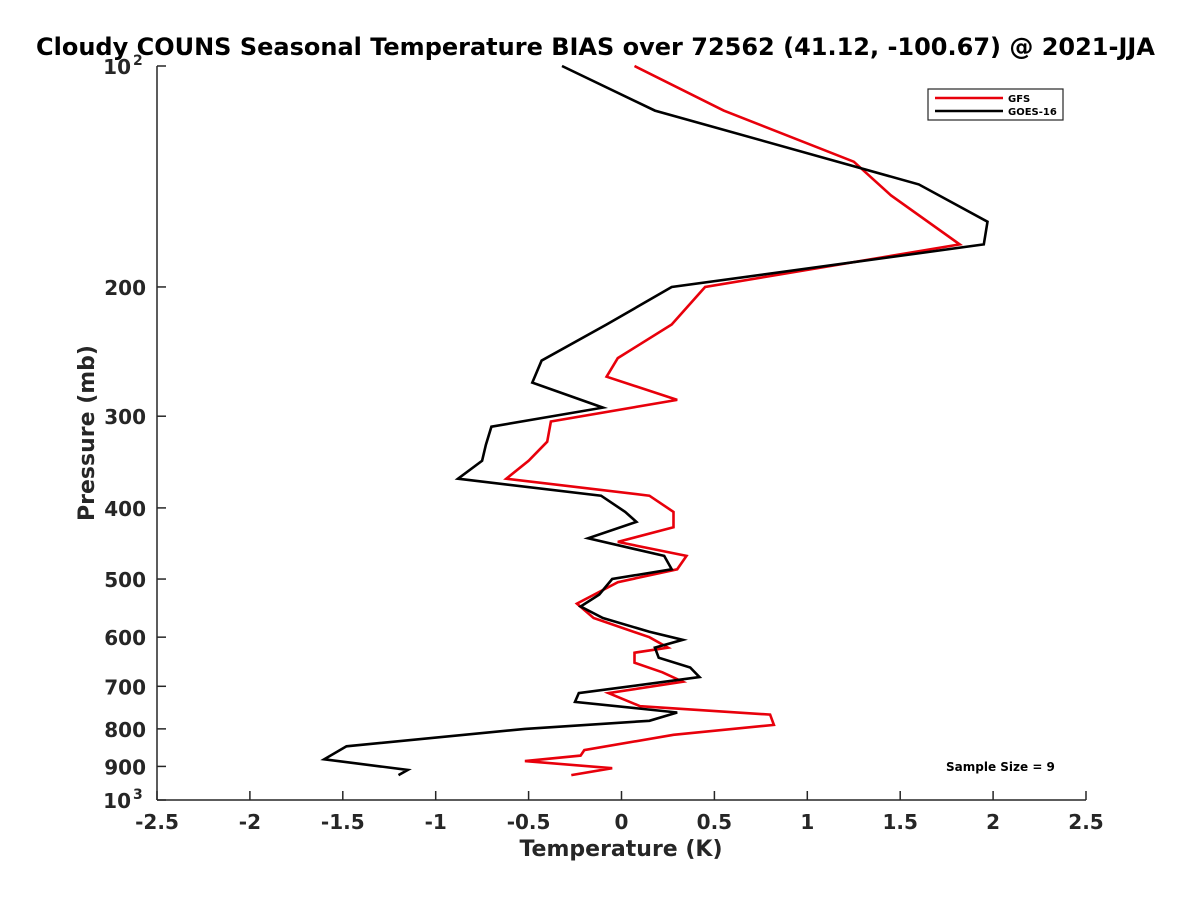  I want to click on y-tick-label: 400, so click(125, 509).